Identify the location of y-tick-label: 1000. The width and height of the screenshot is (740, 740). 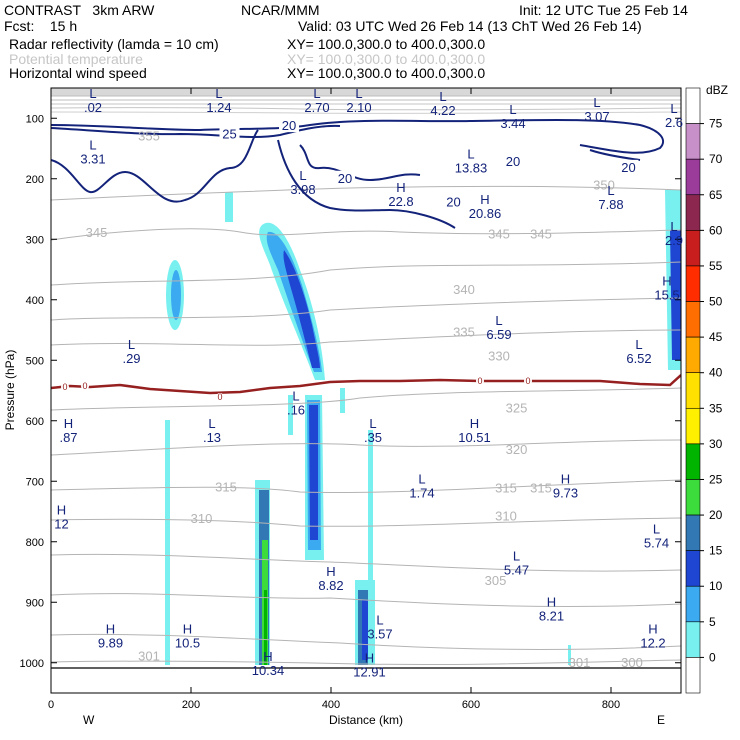
(32, 664).